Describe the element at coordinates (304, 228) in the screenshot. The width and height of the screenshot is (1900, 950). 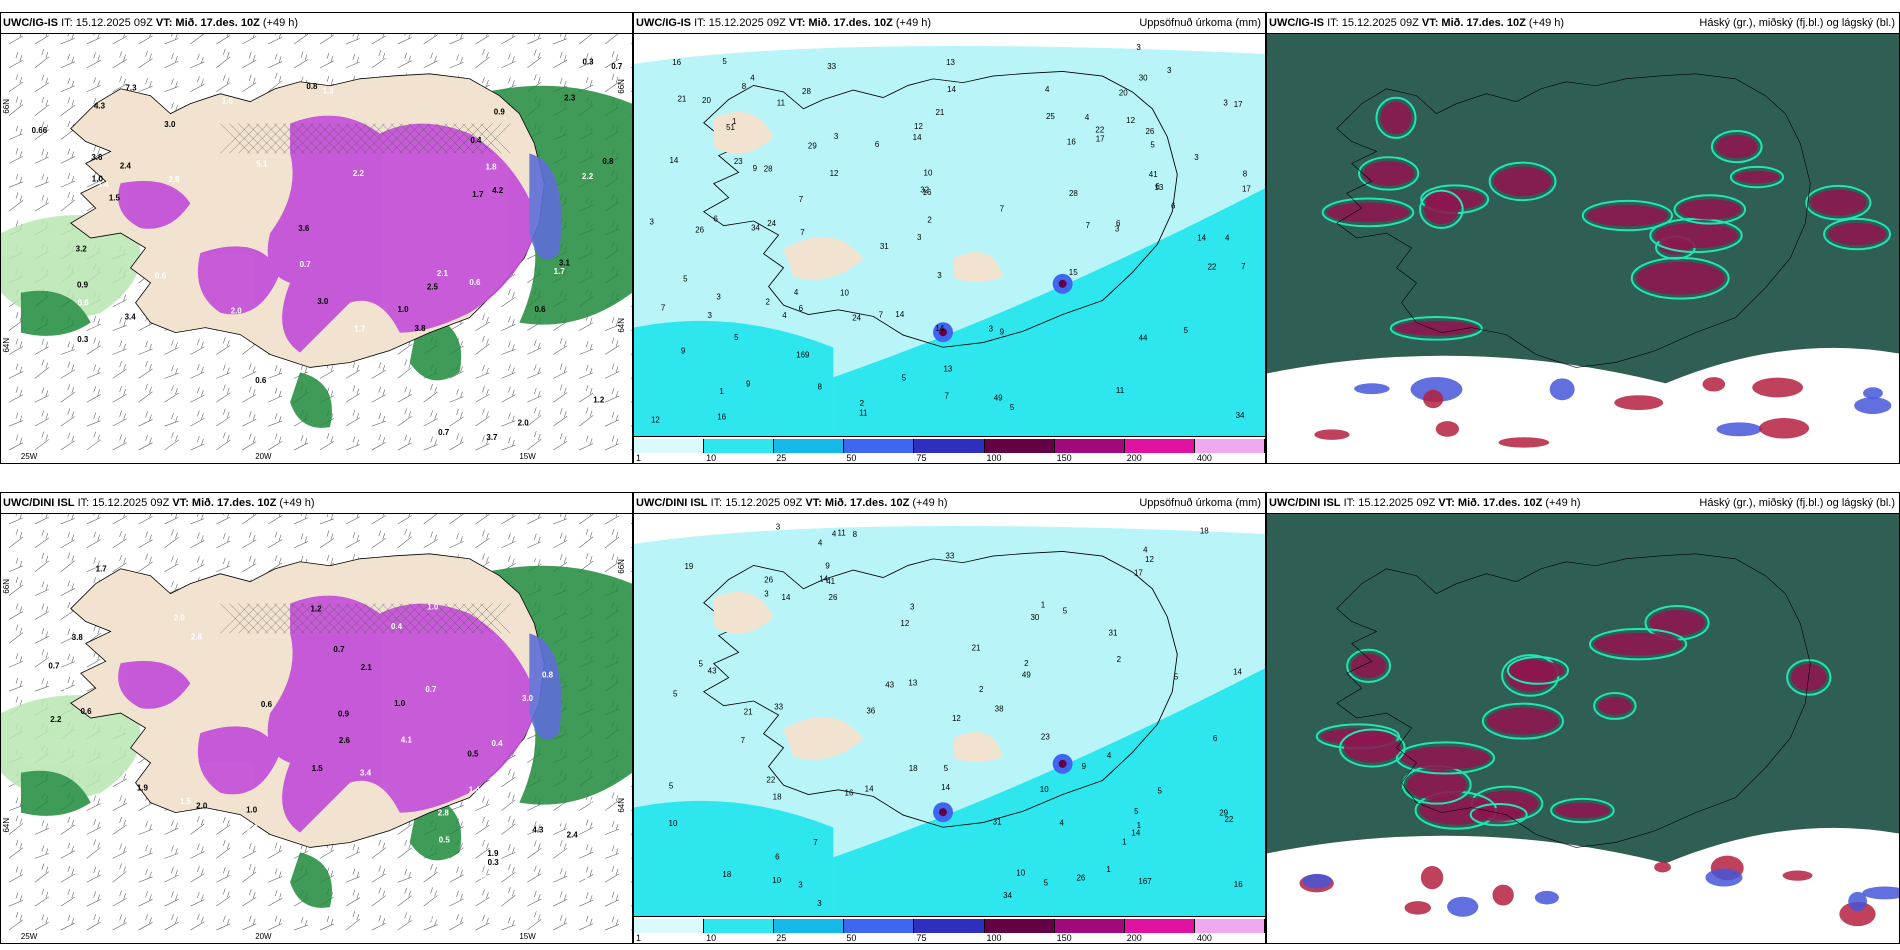
I see `temperature-value-label: 3.6` at that location.